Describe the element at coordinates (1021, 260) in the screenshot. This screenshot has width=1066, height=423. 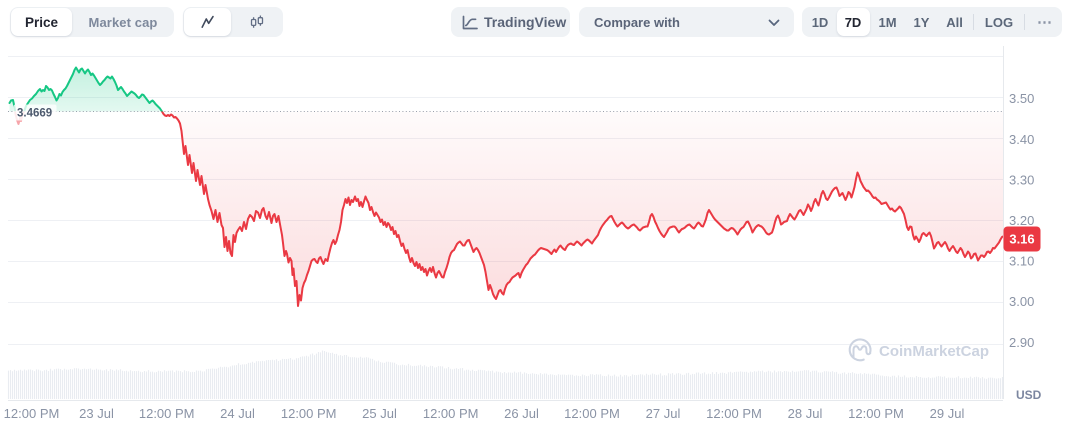
I see `svg-text: 3.10` at that location.